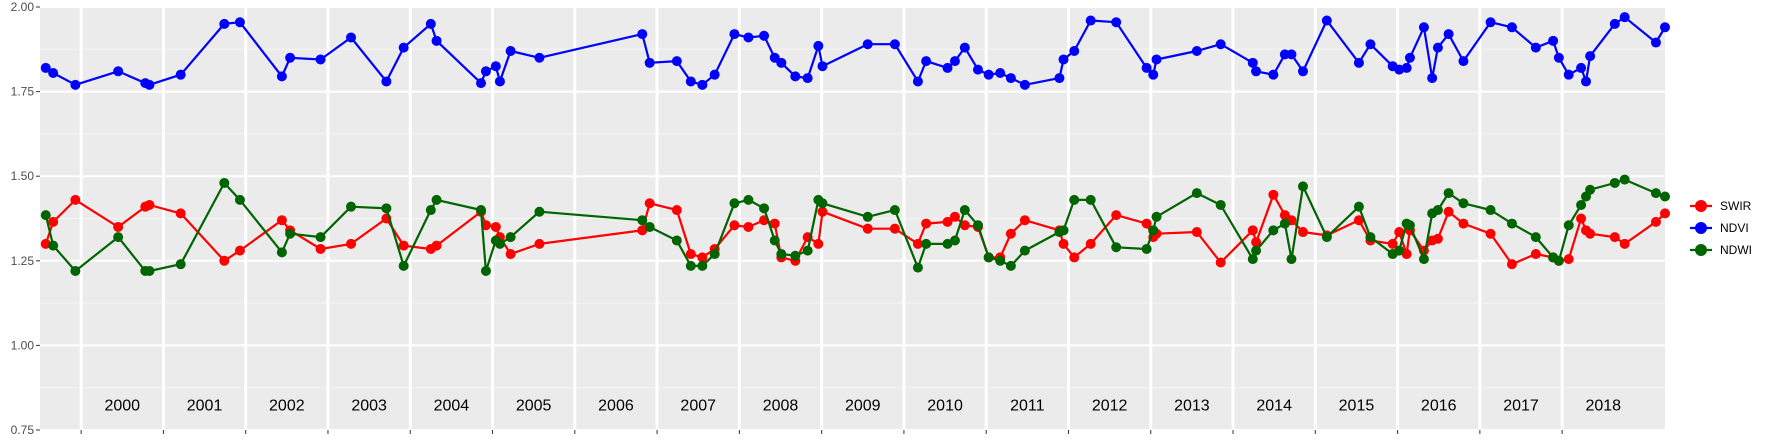 The height and width of the screenshot is (442, 1773). What do you see at coordinates (23, 176) in the screenshot?
I see `y-tick-label: 1.50` at bounding box center [23, 176].